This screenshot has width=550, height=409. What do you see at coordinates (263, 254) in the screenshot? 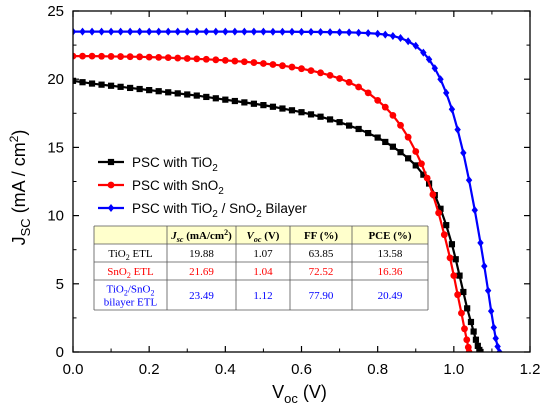
I see `table-cell-value: 1.07` at bounding box center [263, 254].